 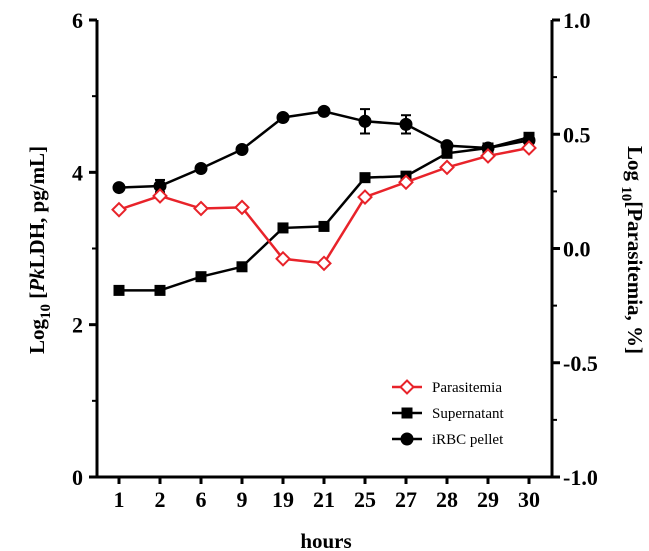 What do you see at coordinates (201, 499) in the screenshot?
I see `x-tick-label: 6` at bounding box center [201, 499].